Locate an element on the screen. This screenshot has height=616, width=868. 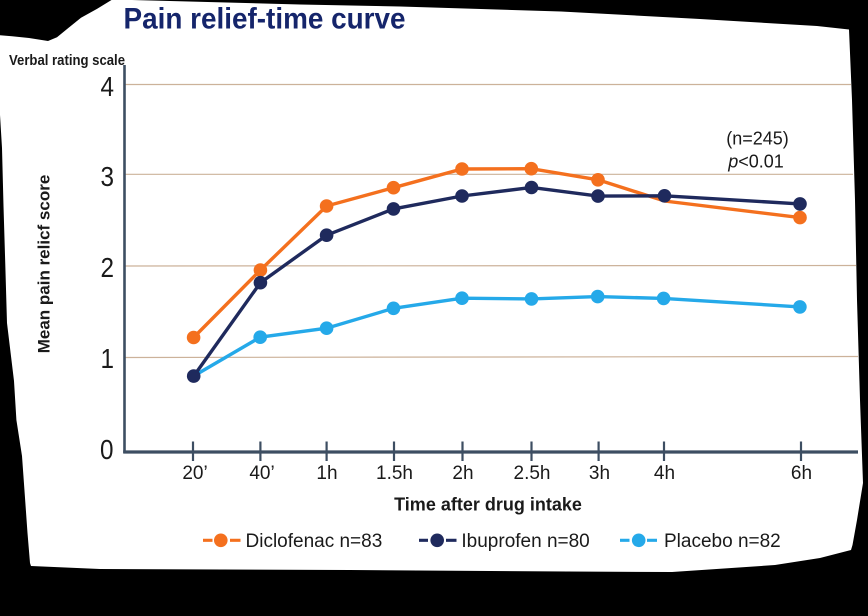
svg-text: 4h is located at coordinates (664, 473).